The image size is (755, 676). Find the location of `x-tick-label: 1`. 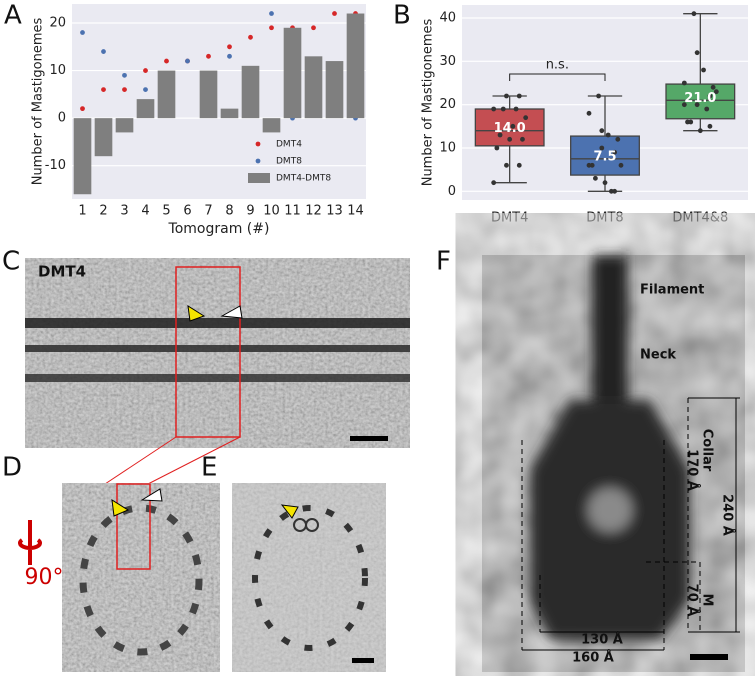

x-tick-label: 1 is located at coordinates (82, 211).